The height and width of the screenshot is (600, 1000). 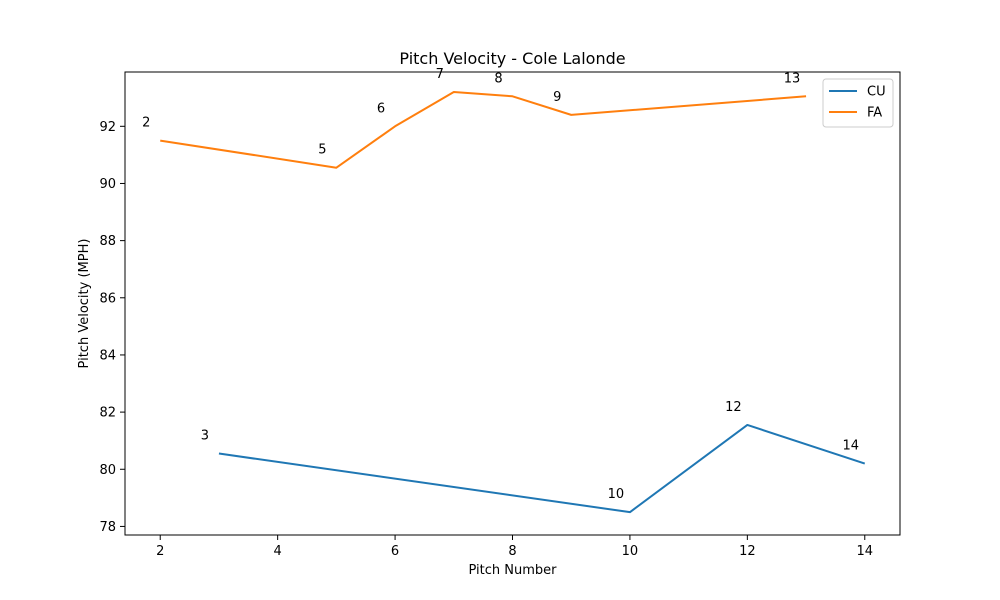 I want to click on y-tick-label: 82, so click(x=107, y=413).